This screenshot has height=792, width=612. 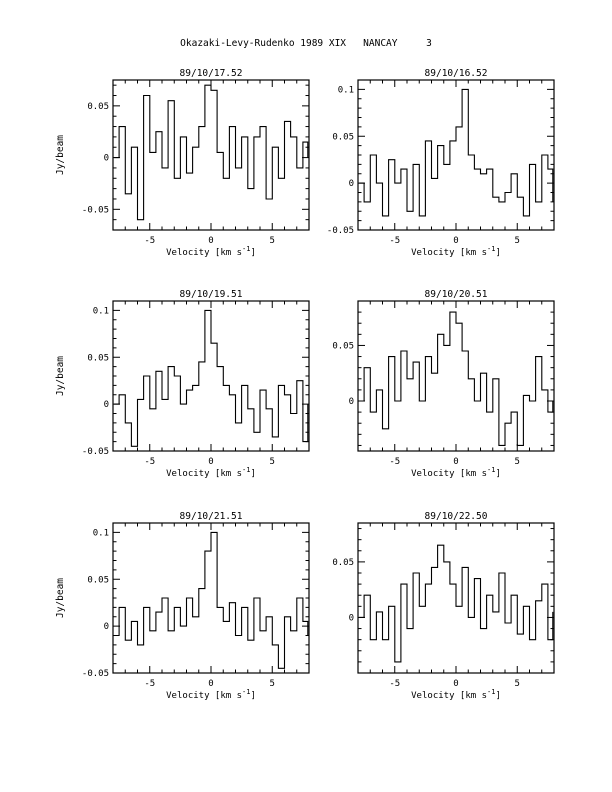 What do you see at coordinates (211, 294) in the screenshot?
I see `panel-title: 89/10/19.51` at bounding box center [211, 294].